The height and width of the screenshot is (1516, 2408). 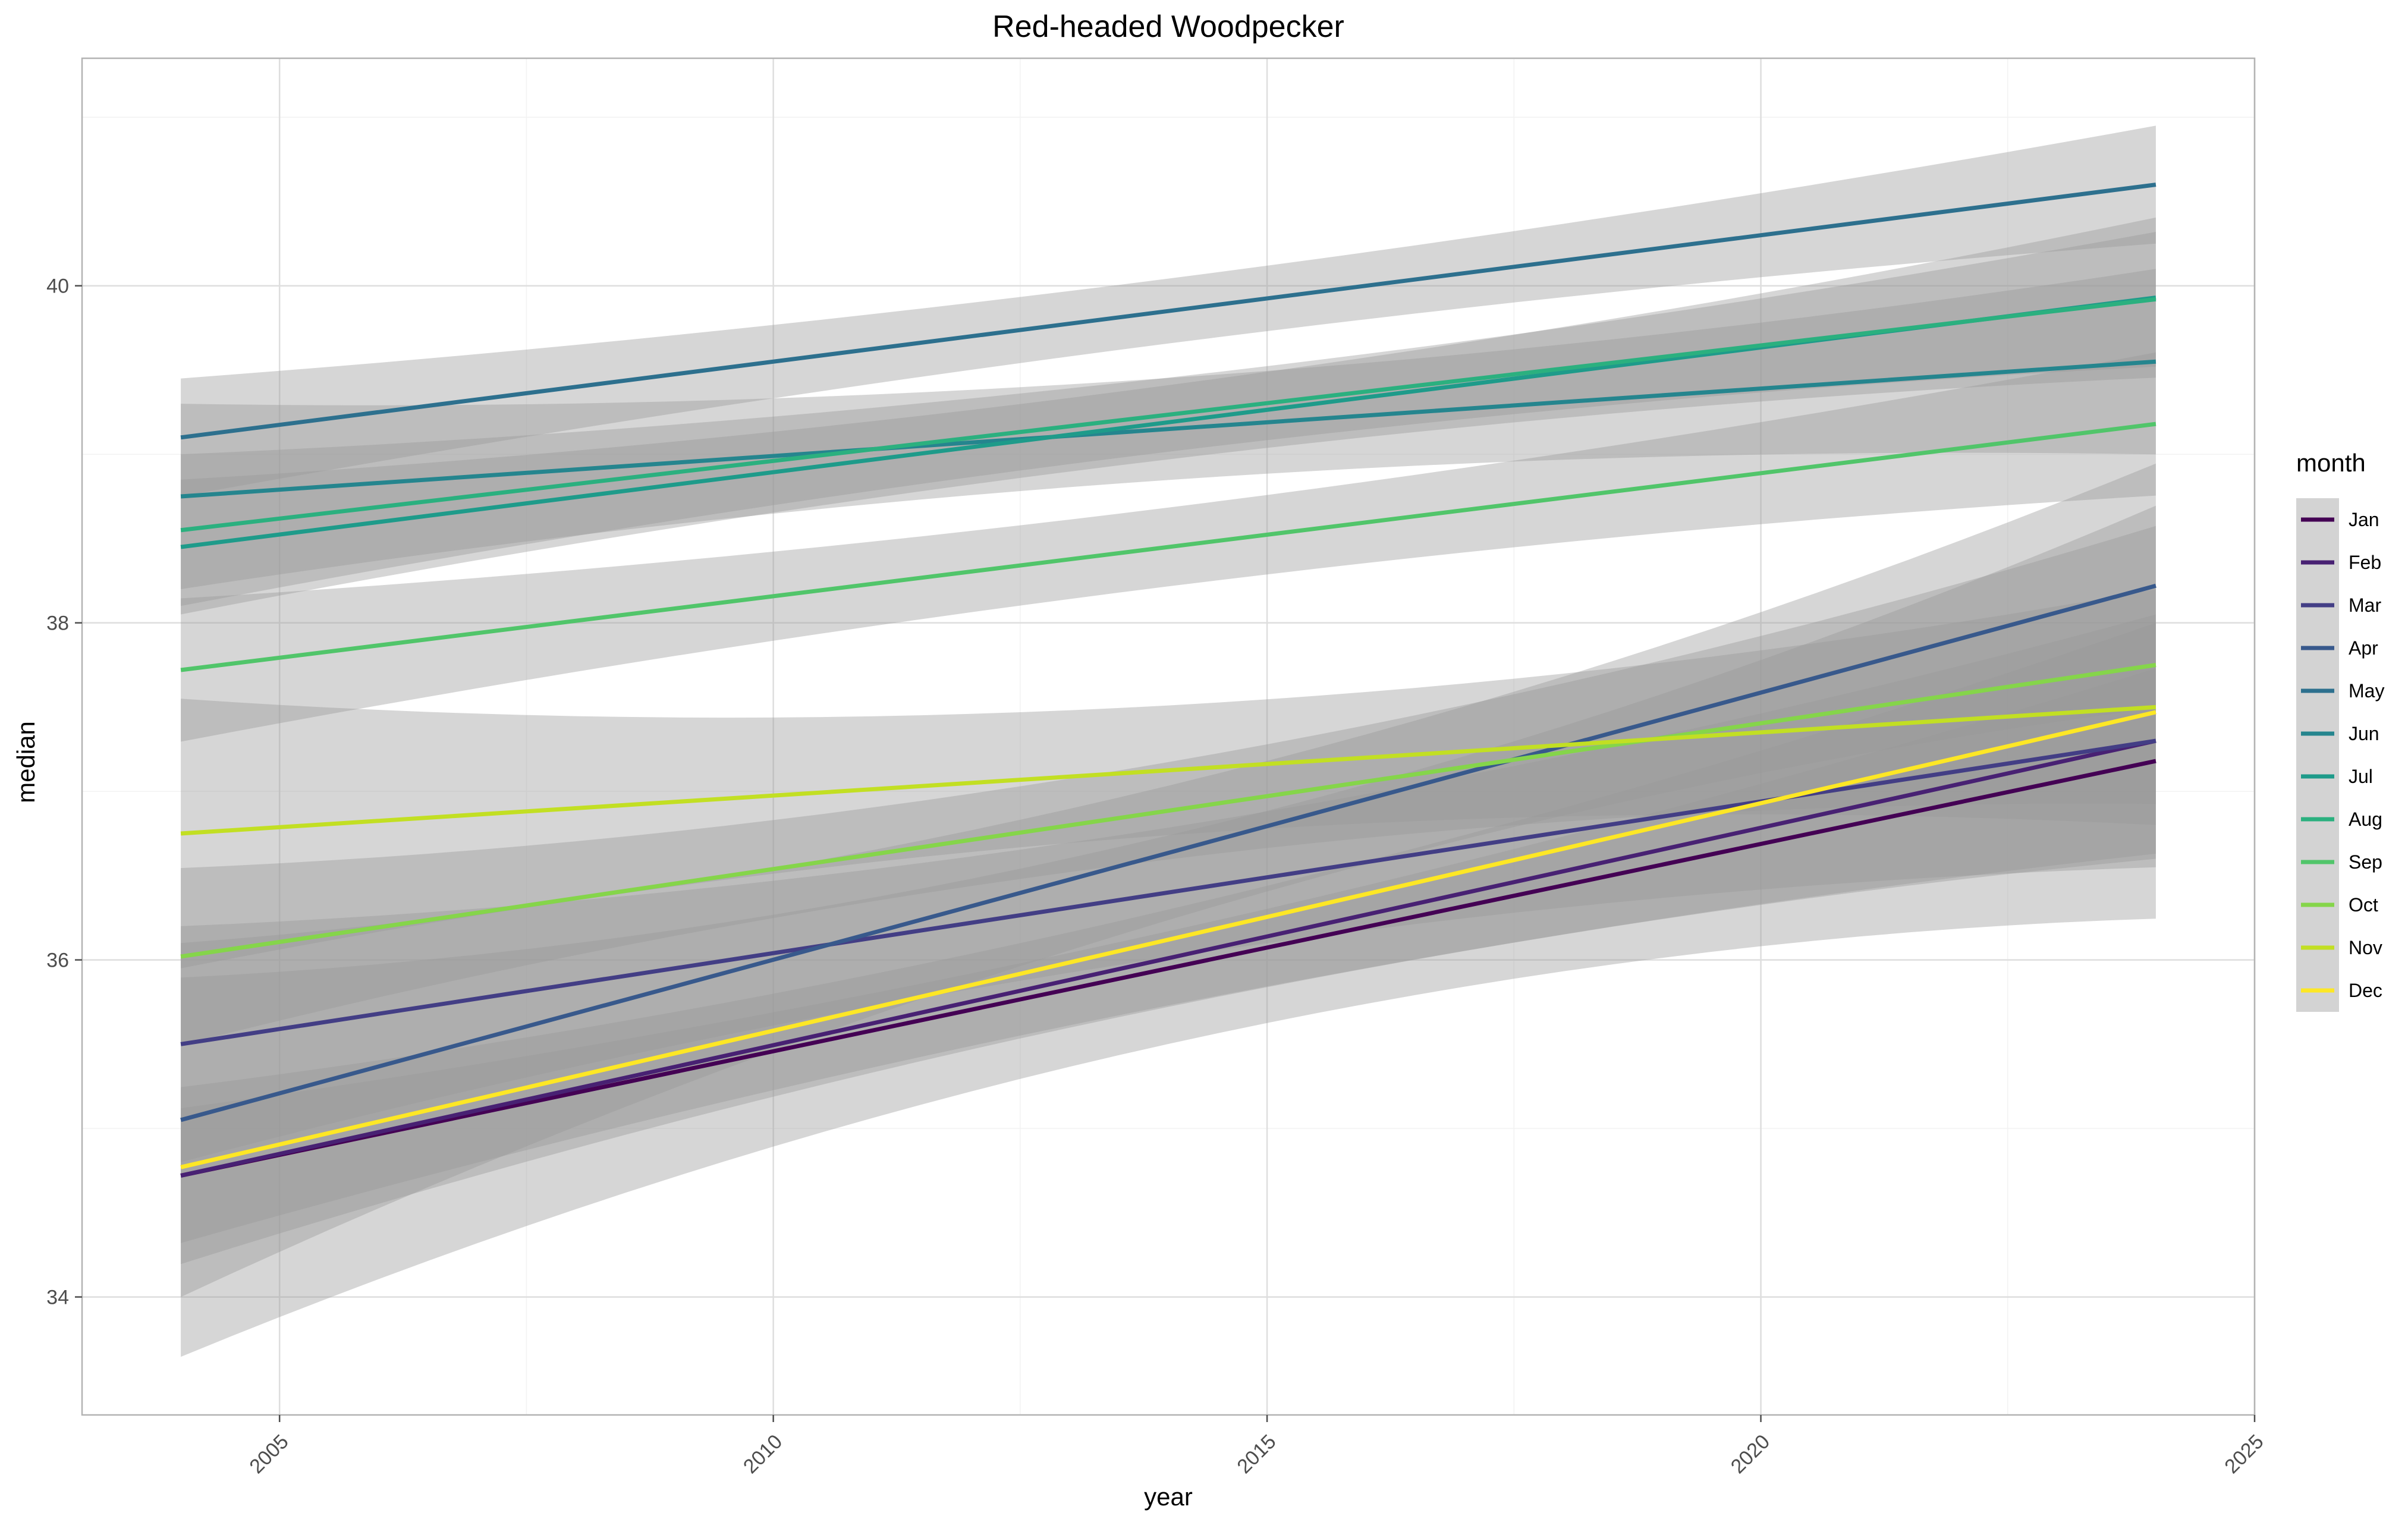 What do you see at coordinates (1168, 1497) in the screenshot?
I see `x-axis-title: year` at bounding box center [1168, 1497].